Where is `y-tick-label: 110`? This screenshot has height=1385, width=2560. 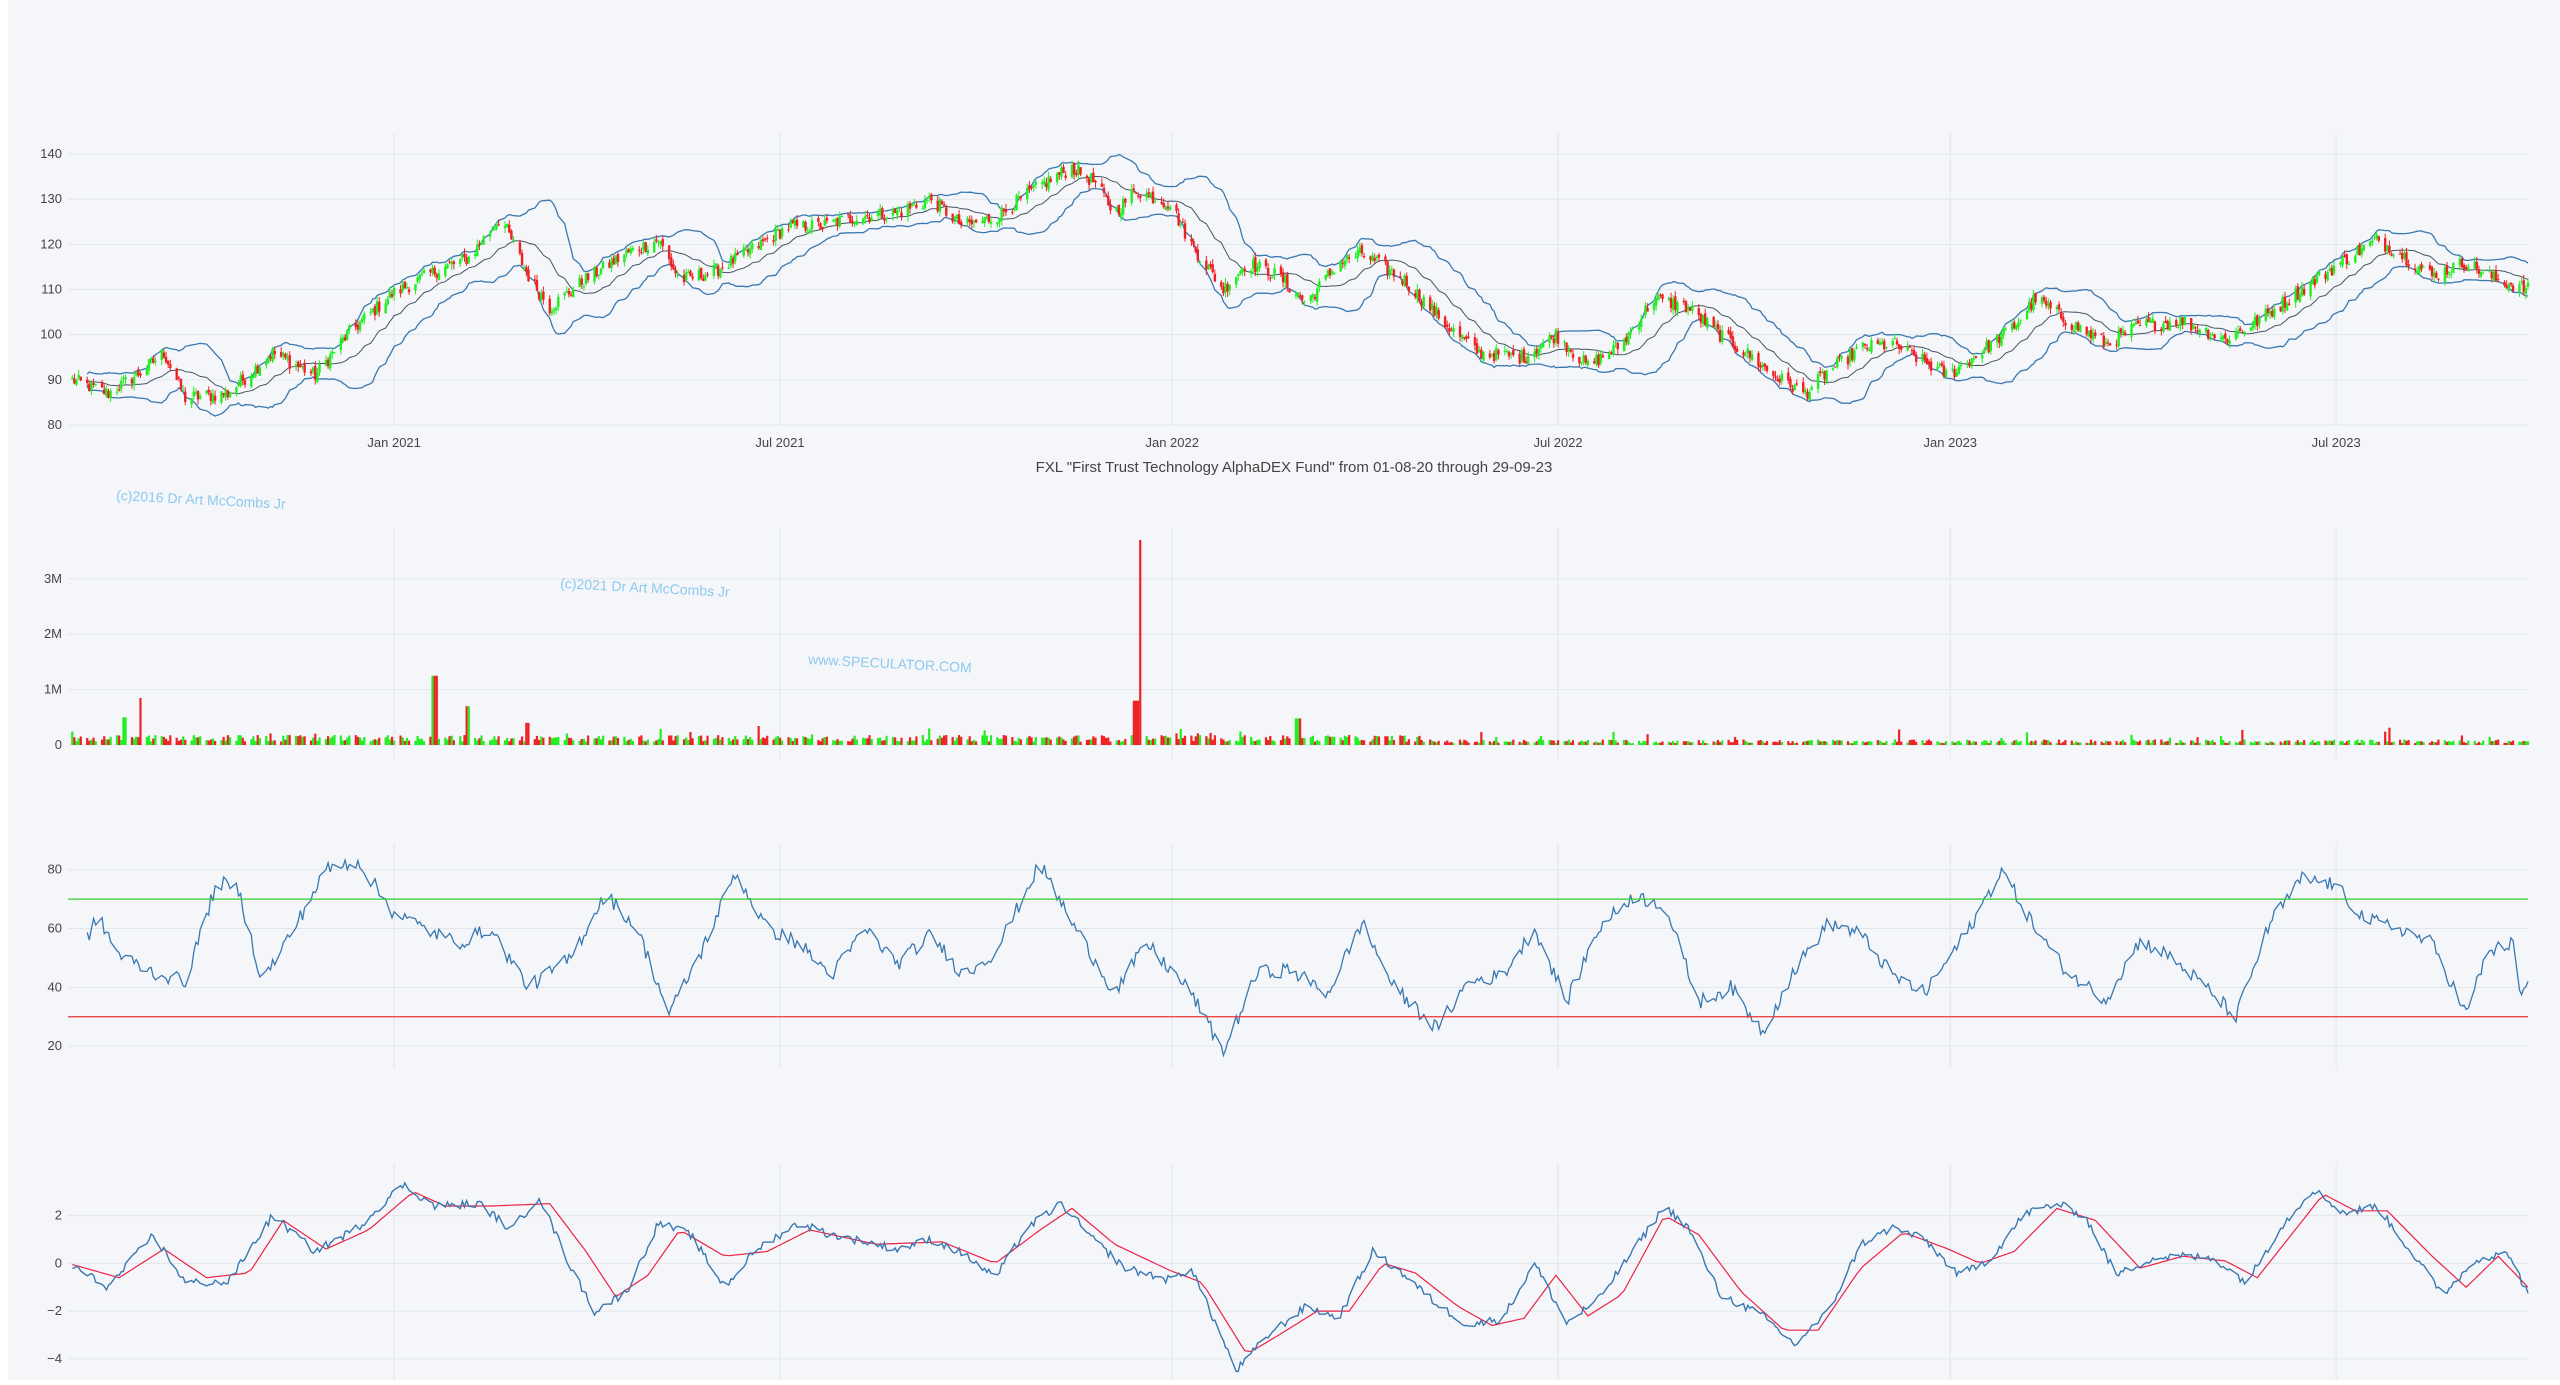 y-tick-label: 110 is located at coordinates (51, 289).